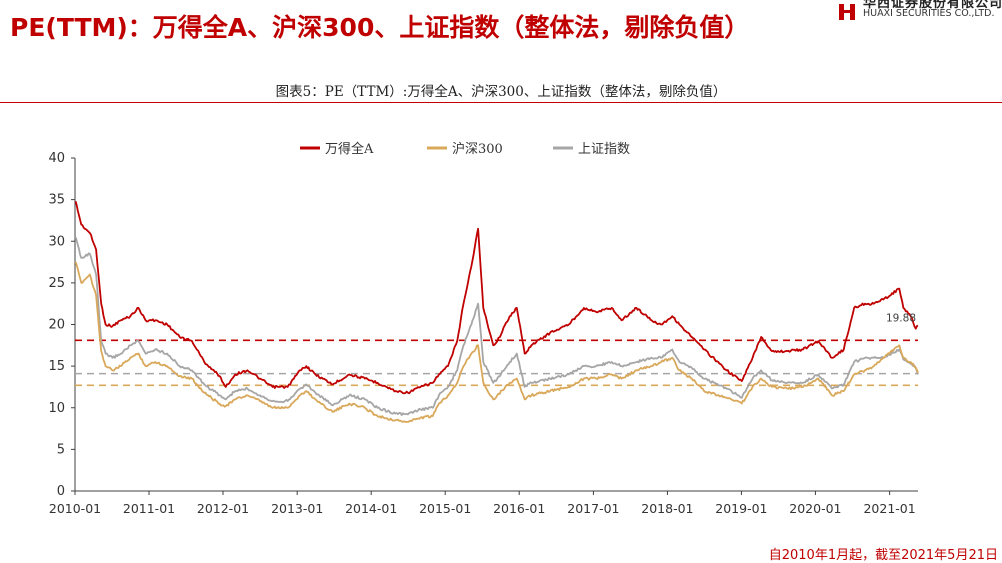 The width and height of the screenshot is (1002, 563). What do you see at coordinates (297, 508) in the screenshot?
I see `x-tick-label: 2013-01` at bounding box center [297, 508].